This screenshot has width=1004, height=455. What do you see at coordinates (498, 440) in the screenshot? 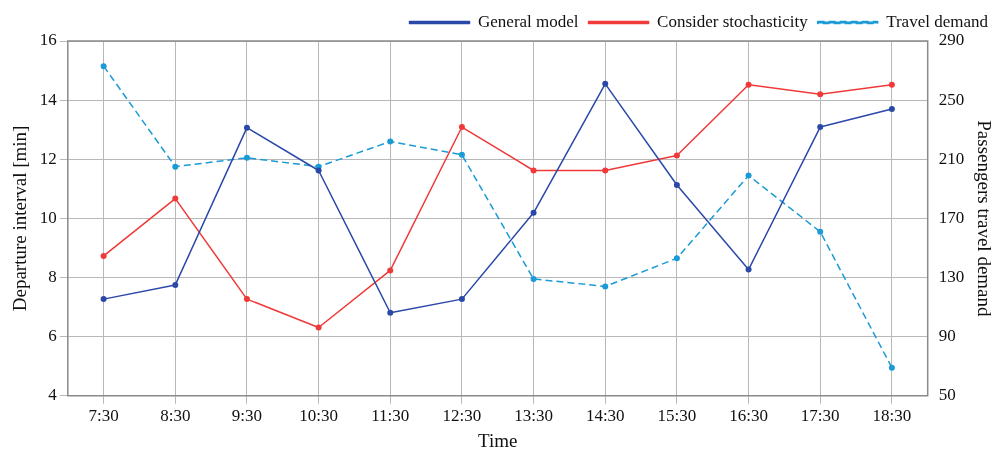
I see `x-axis-title: Time` at bounding box center [498, 440].